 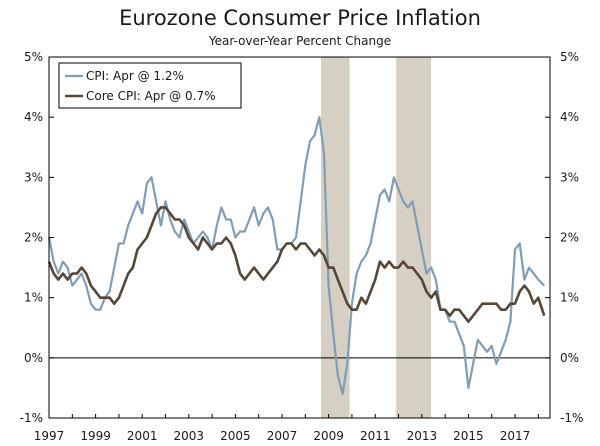 What do you see at coordinates (300, 18) in the screenshot?
I see `chart-title: Eurozone Consumer Price Inflation` at bounding box center [300, 18].